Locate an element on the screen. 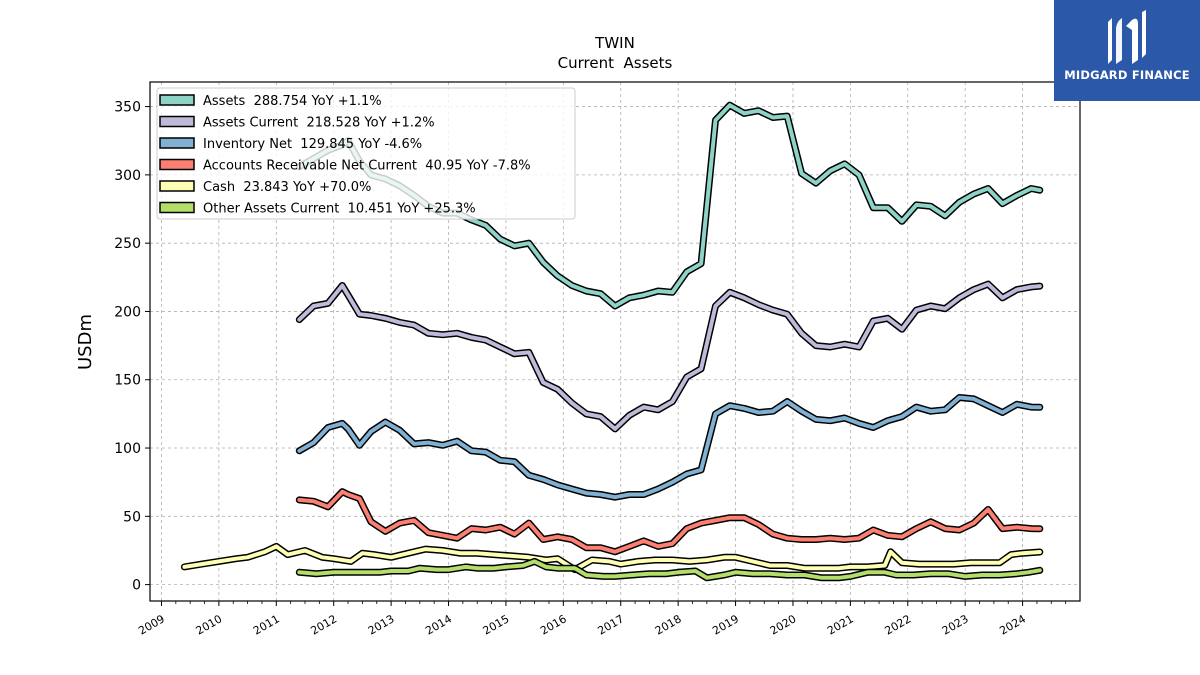  x-tick-label: 2013 is located at coordinates (381, 624).